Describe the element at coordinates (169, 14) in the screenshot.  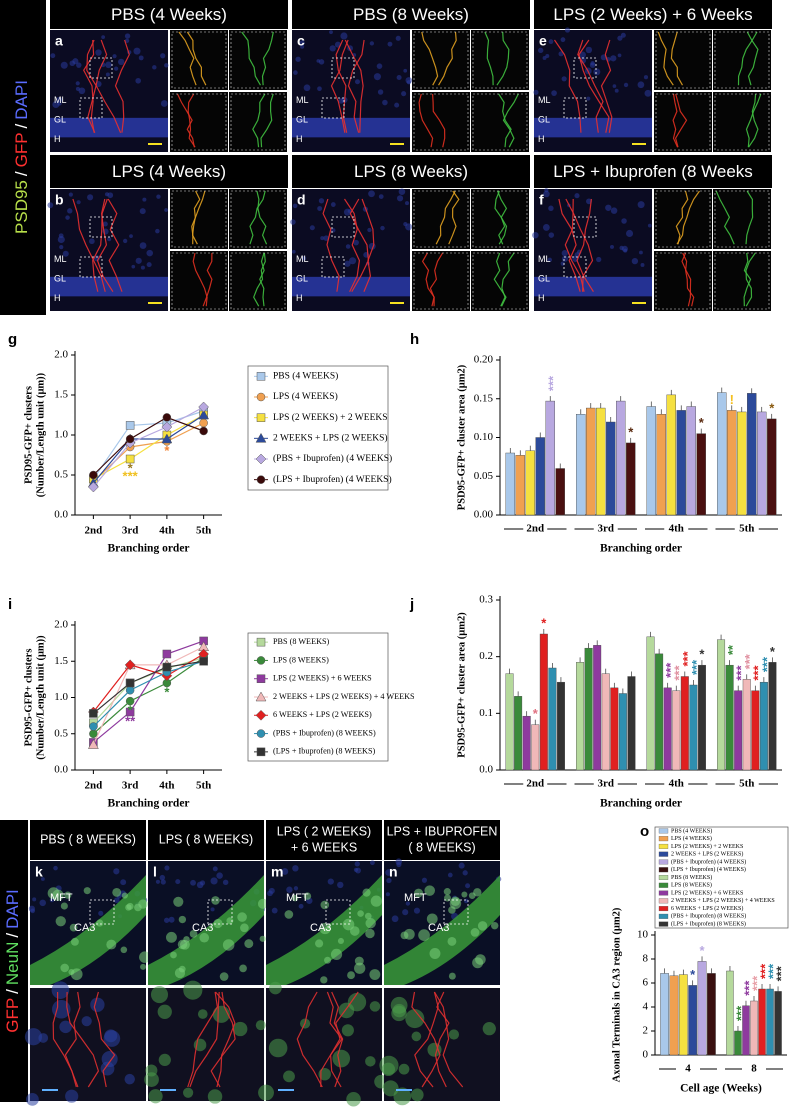
I see `panel-title-bar` at that location.